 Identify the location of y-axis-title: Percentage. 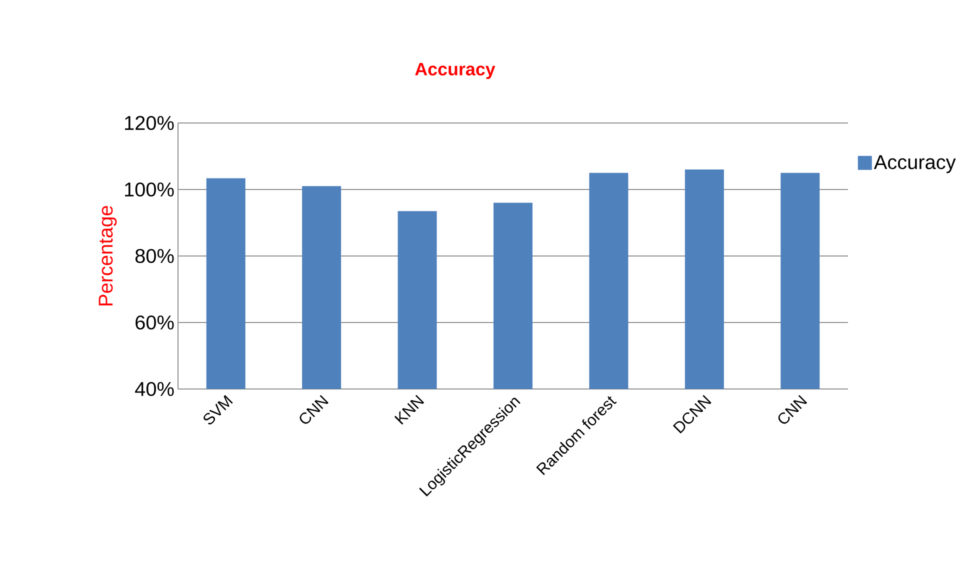
(107, 256).